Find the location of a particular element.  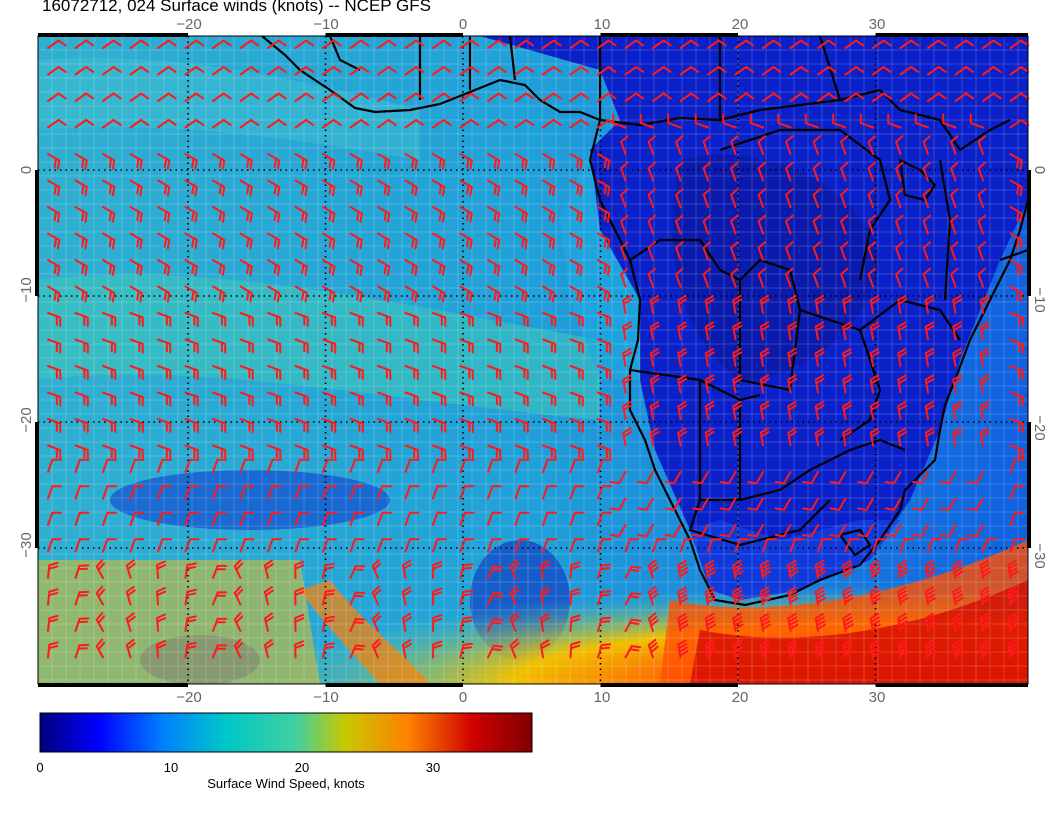

colorbar-tick: 0 is located at coordinates (39, 767).